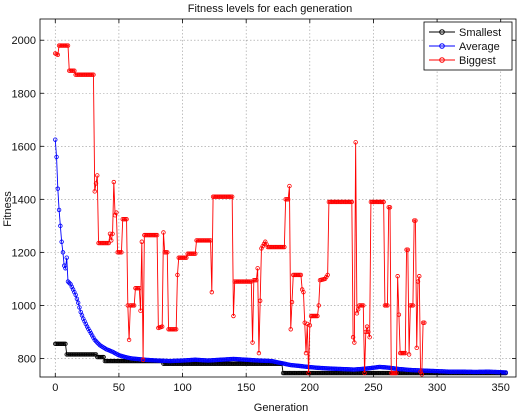  I want to click on x-tick-label: 150, so click(246, 388).